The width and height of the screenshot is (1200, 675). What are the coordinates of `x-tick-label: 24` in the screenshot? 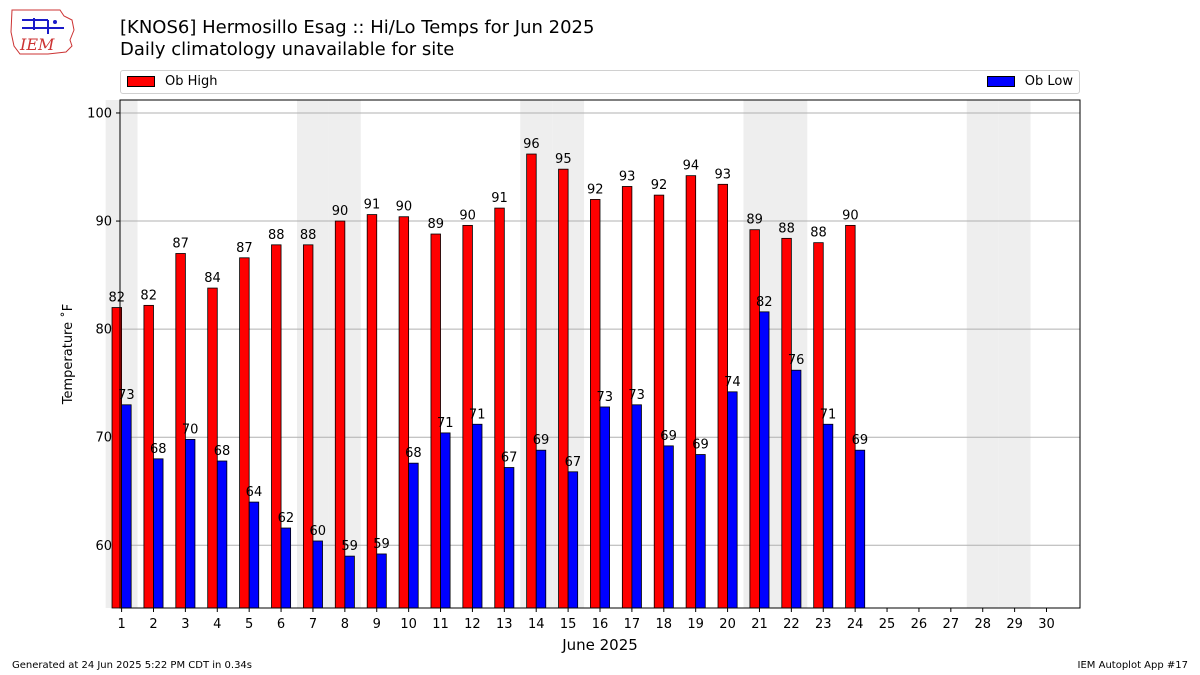 It's located at (855, 624).